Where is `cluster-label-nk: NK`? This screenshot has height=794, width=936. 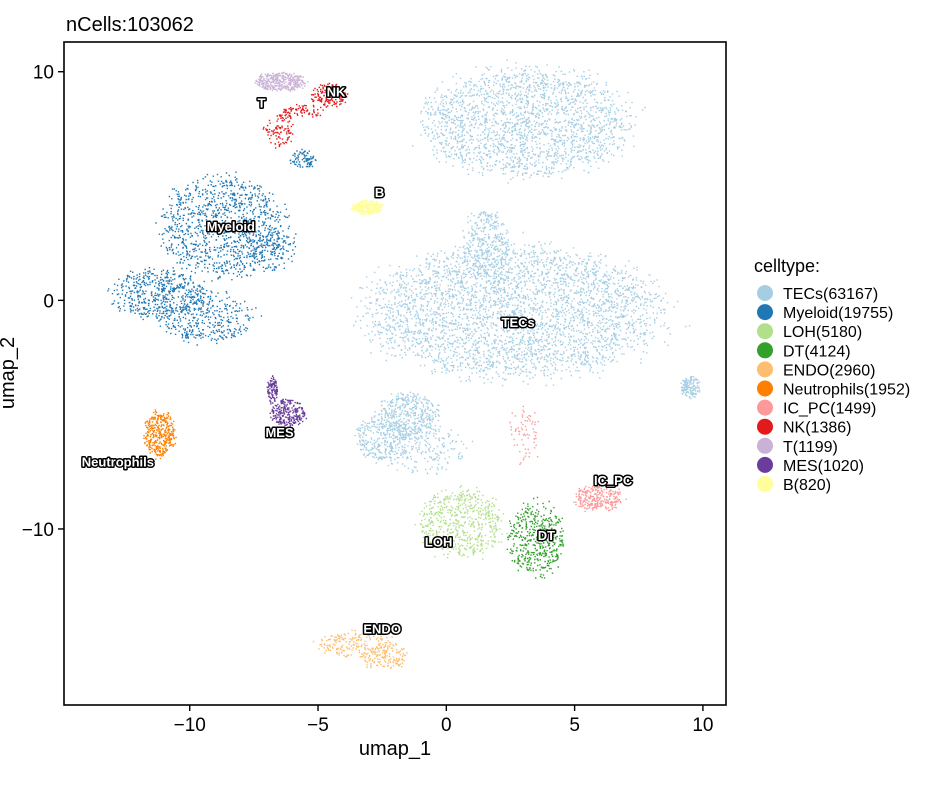 cluster-label-nk: NK is located at coordinates (336, 91).